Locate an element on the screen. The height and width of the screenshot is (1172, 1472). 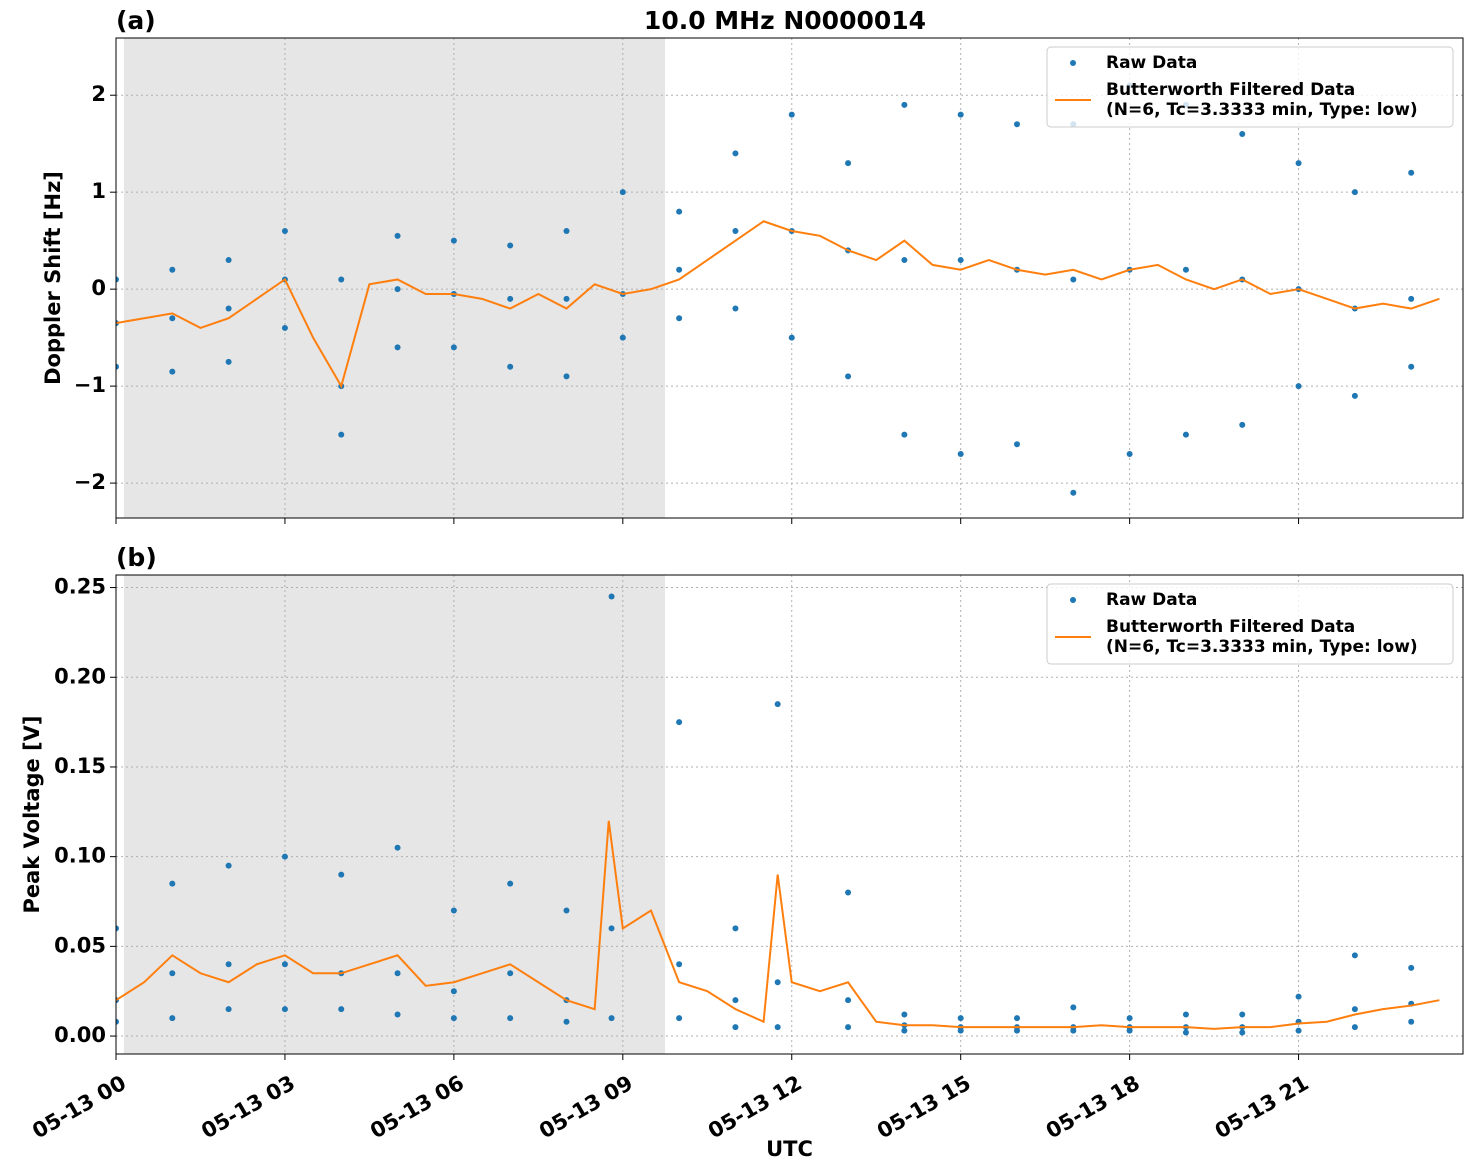
x-tick-label: 05-13 18 is located at coordinates (1093, 1107).